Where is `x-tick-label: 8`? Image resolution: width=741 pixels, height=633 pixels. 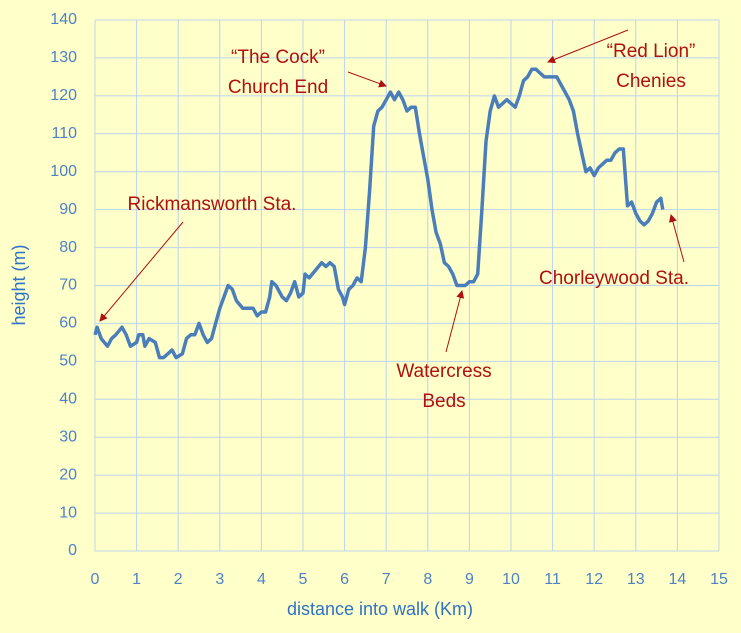
x-tick-label: 8 is located at coordinates (427, 579).